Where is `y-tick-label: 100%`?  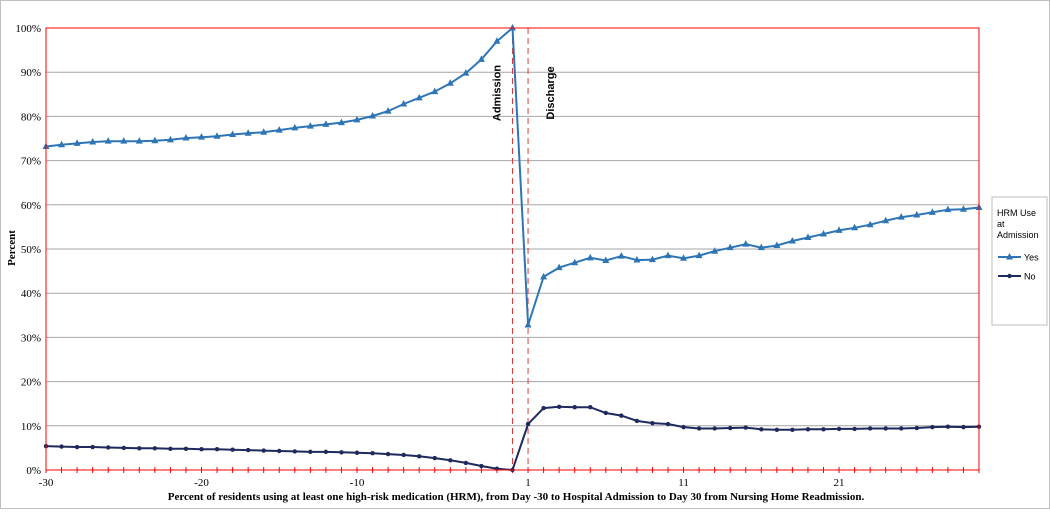
y-tick-label: 100% is located at coordinates (28, 29).